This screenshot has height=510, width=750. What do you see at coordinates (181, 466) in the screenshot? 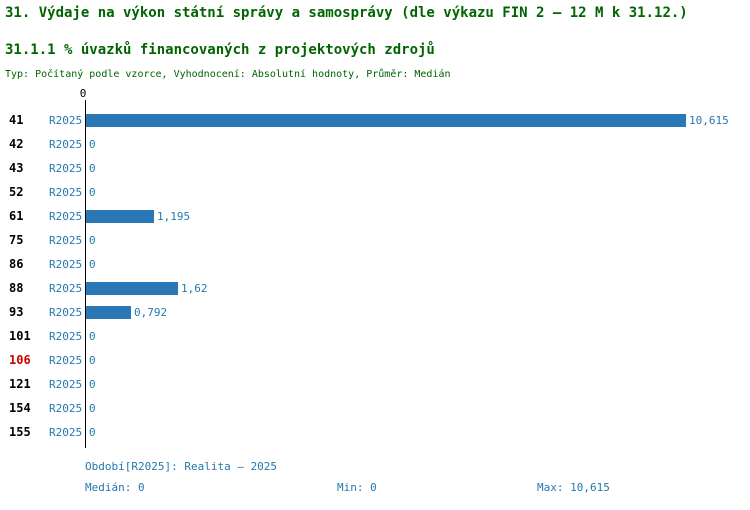
I see `period-label: Období[R2025]: Realita – 2025` at bounding box center [181, 466].